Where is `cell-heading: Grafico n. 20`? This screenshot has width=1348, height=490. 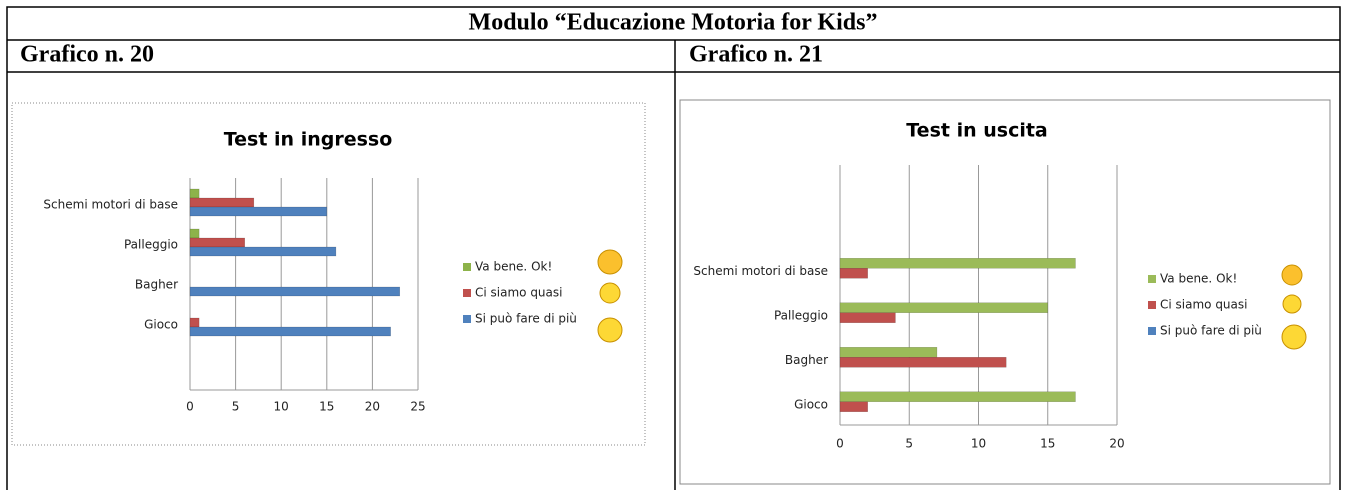 cell-heading: Grafico n. 20 is located at coordinates (87, 55).